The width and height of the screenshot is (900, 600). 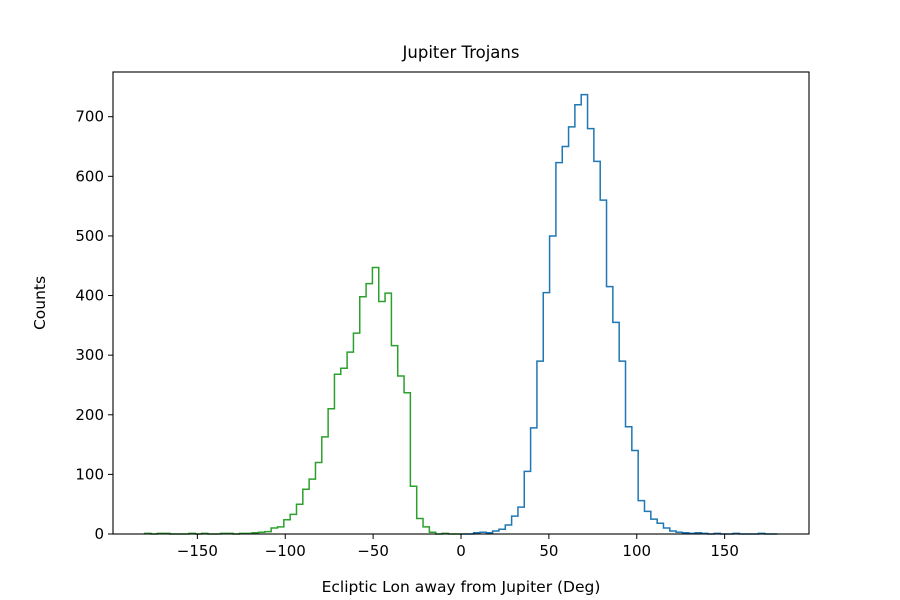 I want to click on x-tick-label: 0, so click(x=461, y=551).